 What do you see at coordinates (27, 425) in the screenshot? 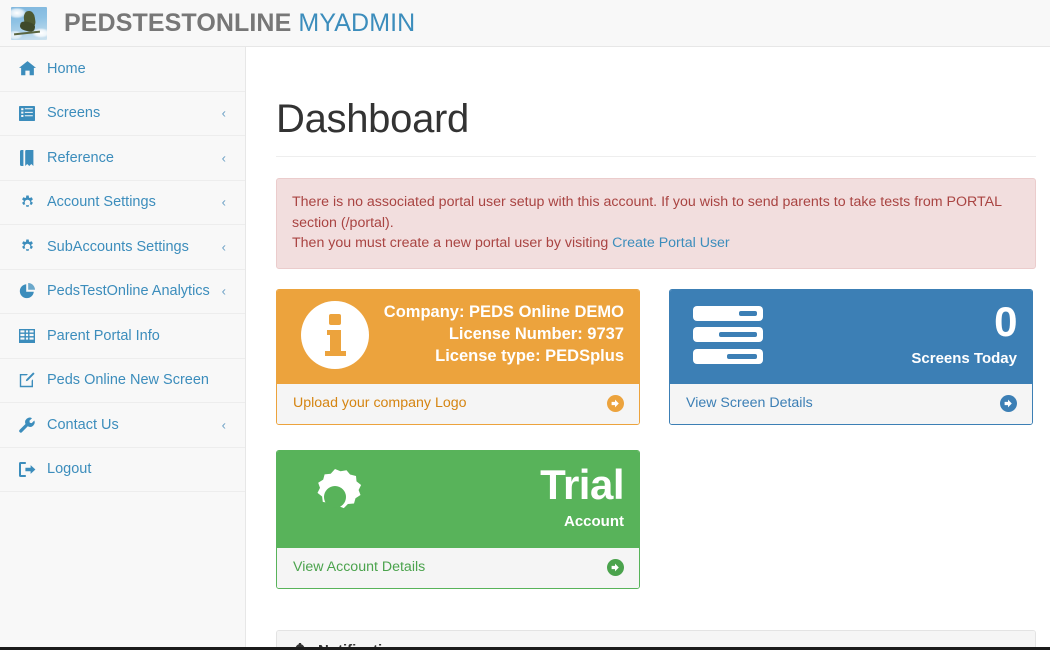
I see `wrench-icon` at bounding box center [27, 425].